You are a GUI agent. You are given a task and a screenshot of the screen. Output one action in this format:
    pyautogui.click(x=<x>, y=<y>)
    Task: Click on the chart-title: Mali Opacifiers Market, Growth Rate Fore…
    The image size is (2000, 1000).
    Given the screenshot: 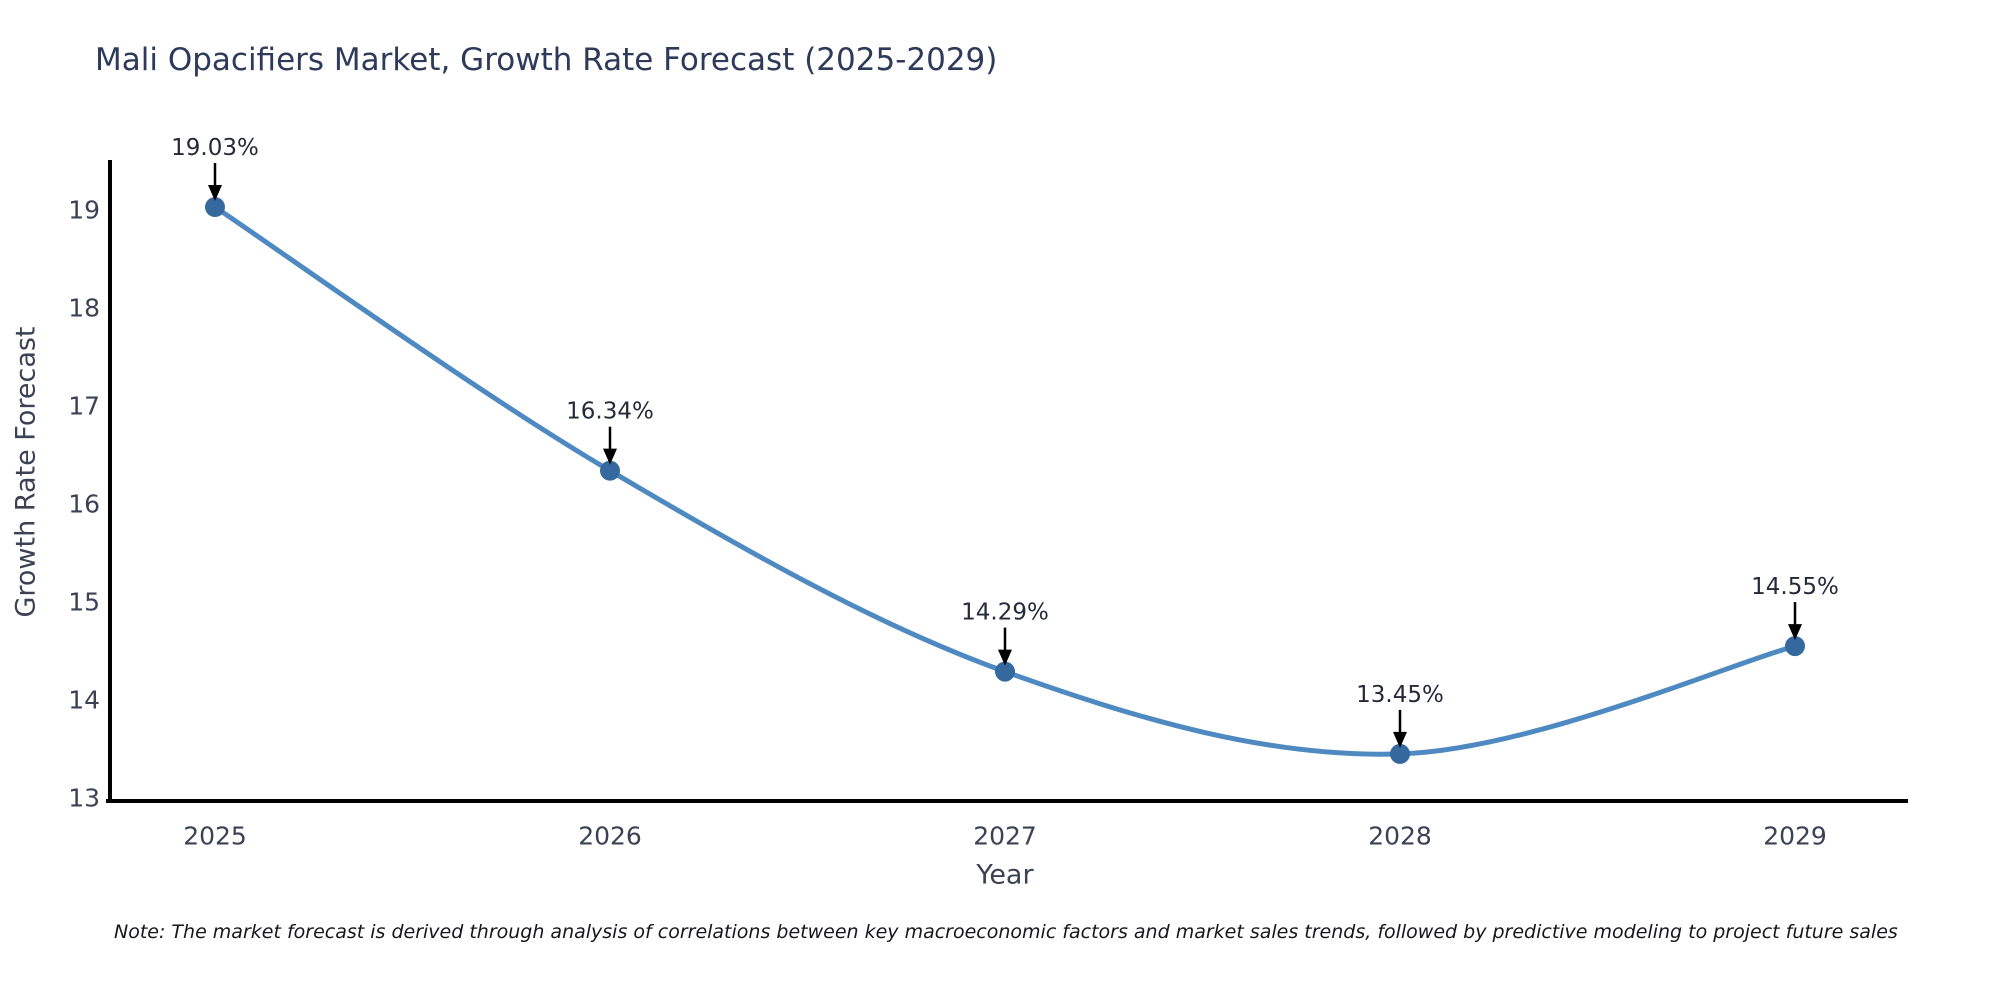 What is the action you would take?
    pyautogui.click(x=546, y=60)
    